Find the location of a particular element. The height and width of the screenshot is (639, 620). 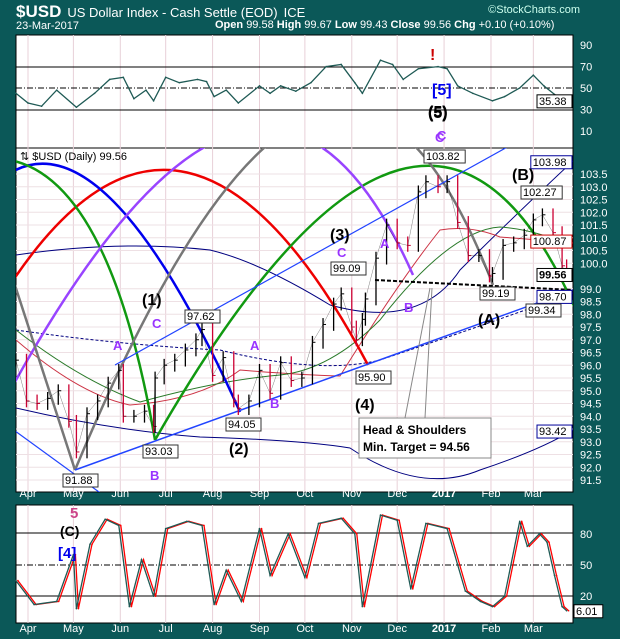

chg-label: Chg is located at coordinates (465, 25).